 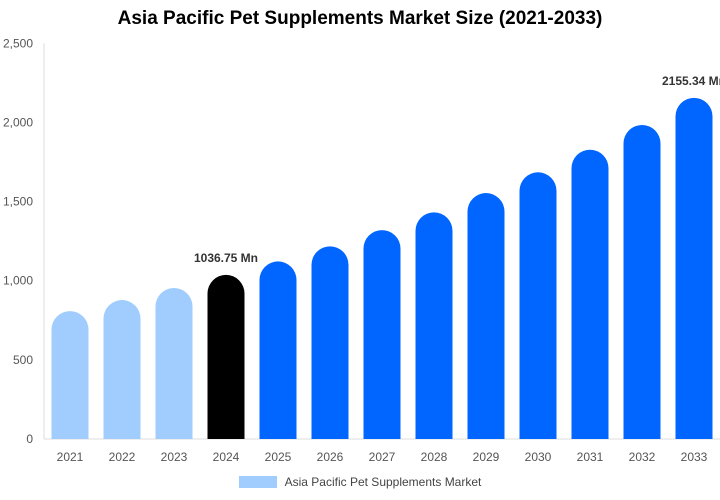 What do you see at coordinates (70, 375) in the screenshot?
I see `bar-2021` at bounding box center [70, 375].